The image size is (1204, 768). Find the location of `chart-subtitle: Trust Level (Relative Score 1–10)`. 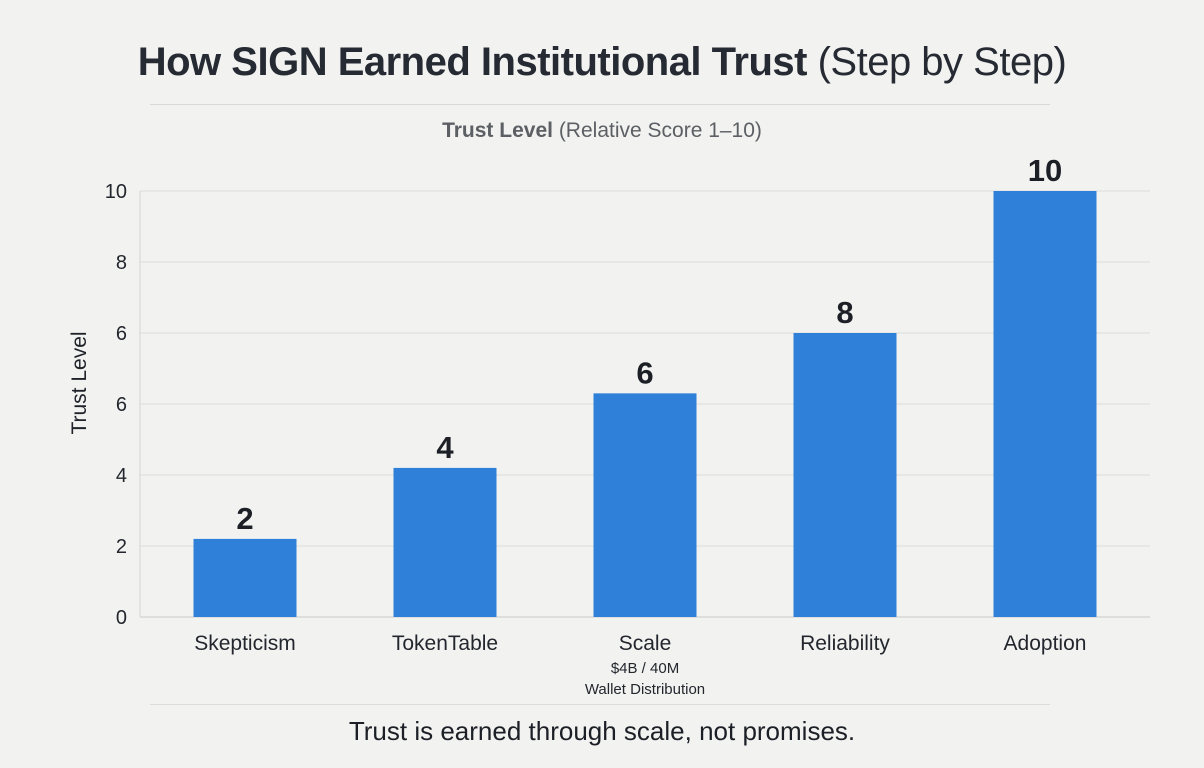

chart-subtitle: Trust Level (Relative Score 1–10) is located at coordinates (602, 131).